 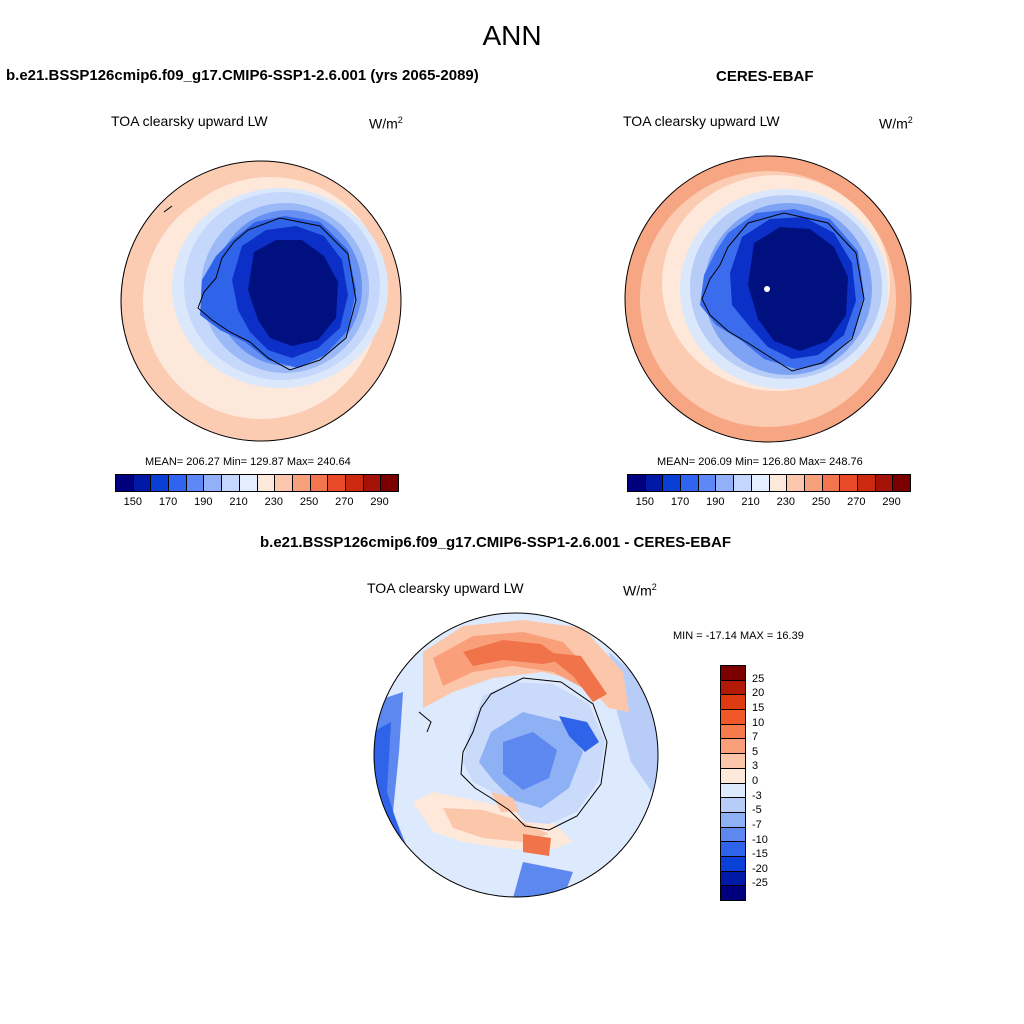 I want to click on obs-colorbar-tick-label: 290, so click(x=891, y=502).